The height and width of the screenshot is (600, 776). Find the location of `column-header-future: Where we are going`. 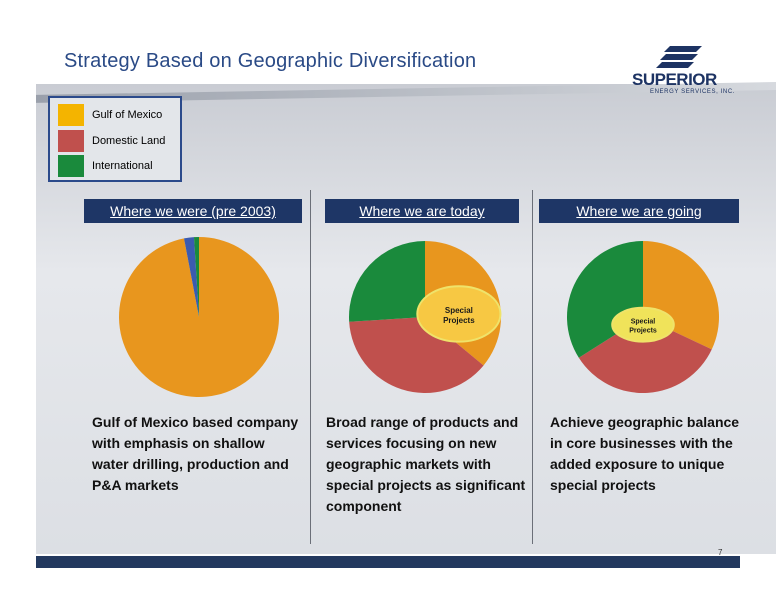

column-header-future: Where we are going is located at coordinates (639, 211).